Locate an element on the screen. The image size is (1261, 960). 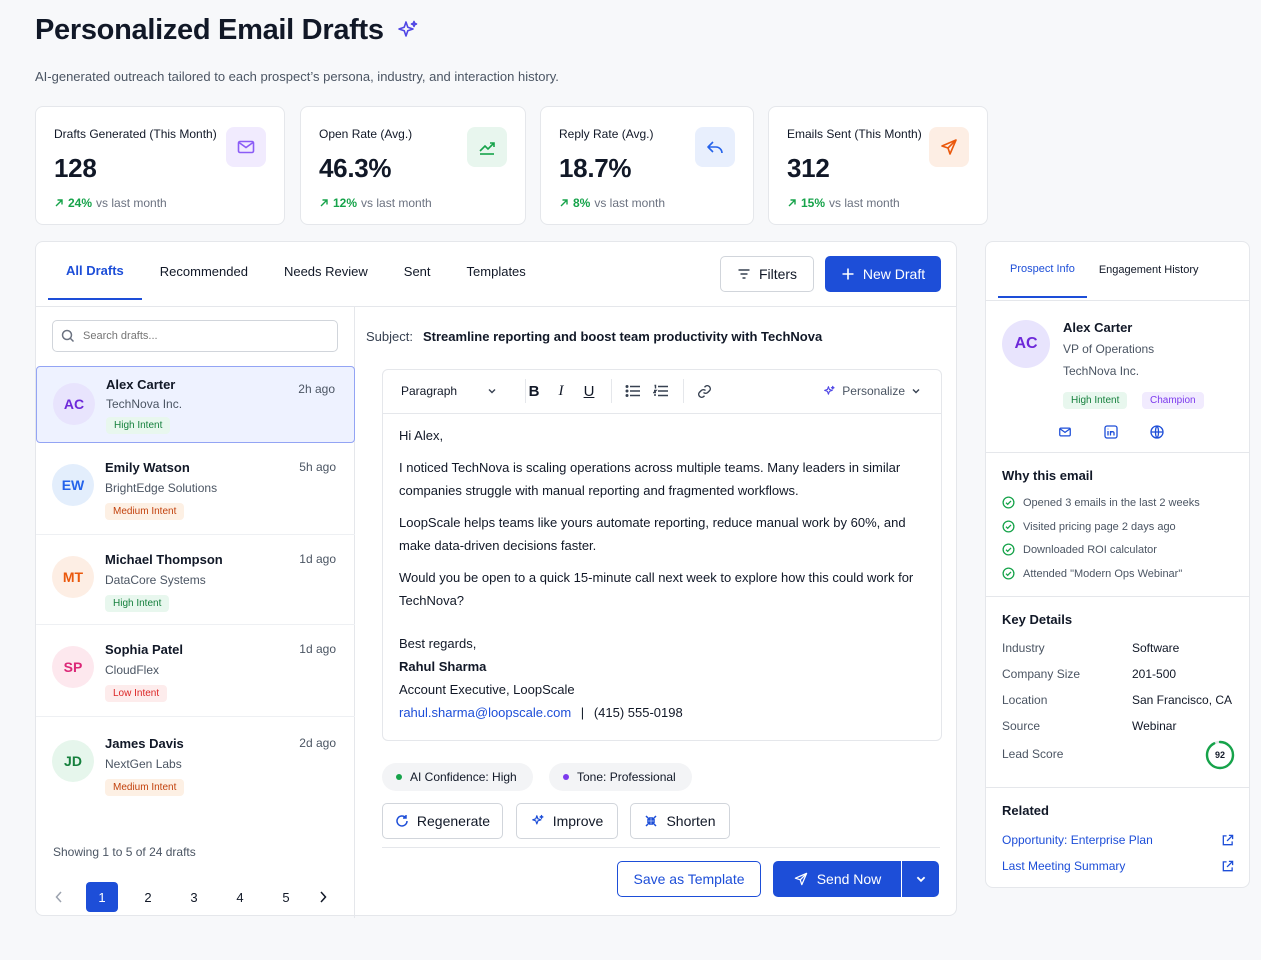
tab-engagement-history: Engagement History is located at coordinates (1148, 270).